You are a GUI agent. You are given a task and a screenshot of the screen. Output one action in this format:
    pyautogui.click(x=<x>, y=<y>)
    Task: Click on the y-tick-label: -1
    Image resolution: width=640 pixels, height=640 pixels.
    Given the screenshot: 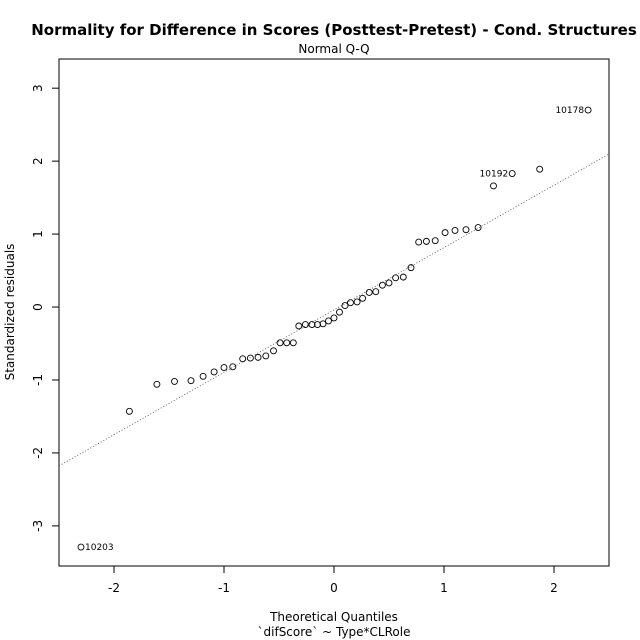 What is the action you would take?
    pyautogui.click(x=38, y=380)
    